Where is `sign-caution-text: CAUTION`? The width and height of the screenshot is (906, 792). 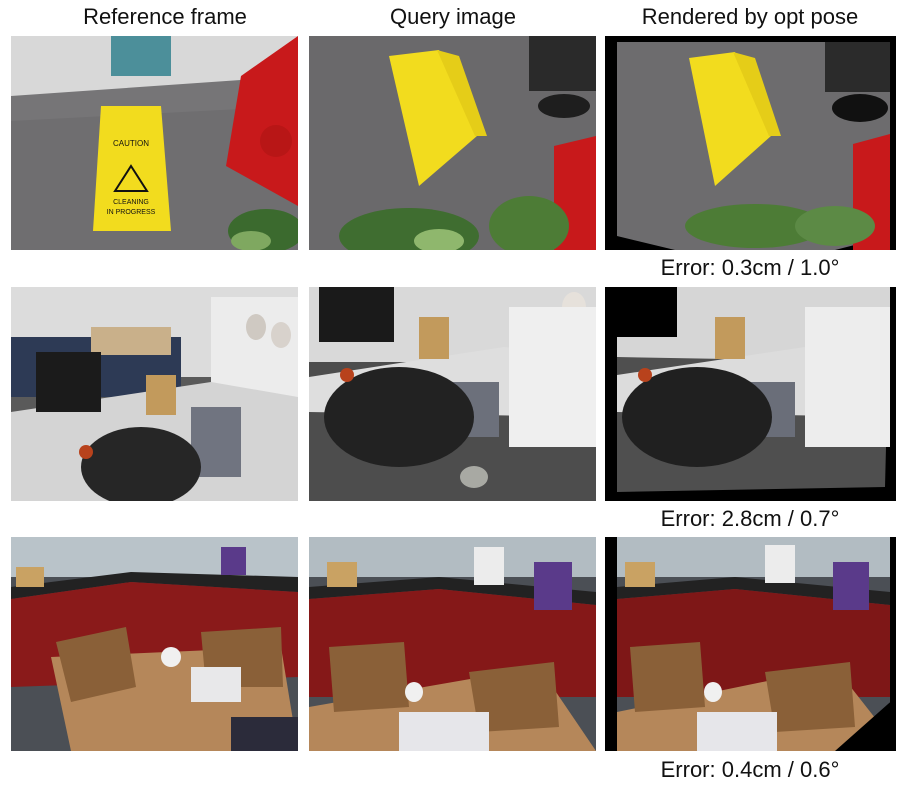 sign-caution-text: CAUTION is located at coordinates (131, 143).